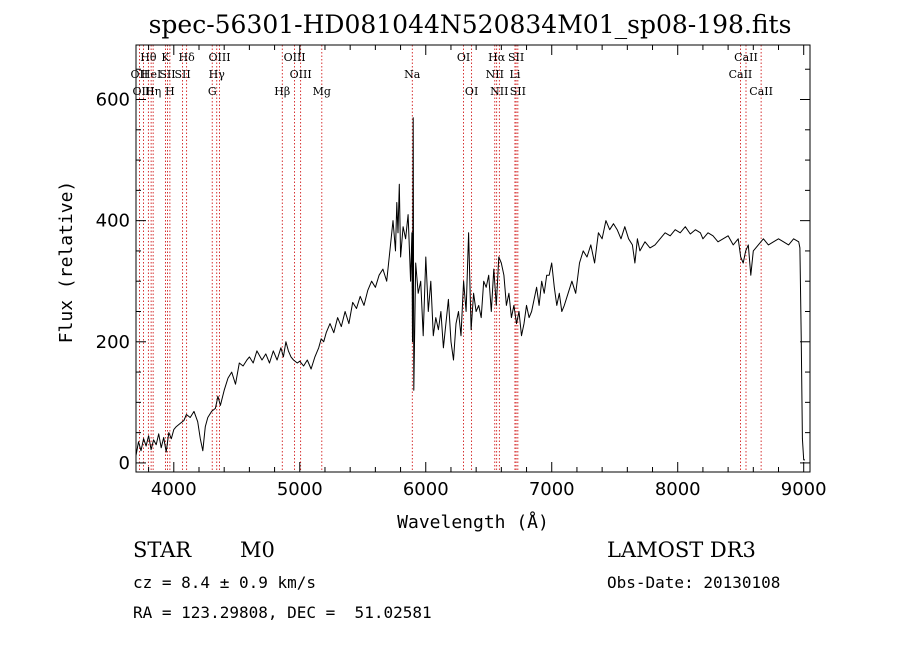  Describe the element at coordinates (497, 57) in the screenshot. I see `line-marker-label: Hα` at that location.